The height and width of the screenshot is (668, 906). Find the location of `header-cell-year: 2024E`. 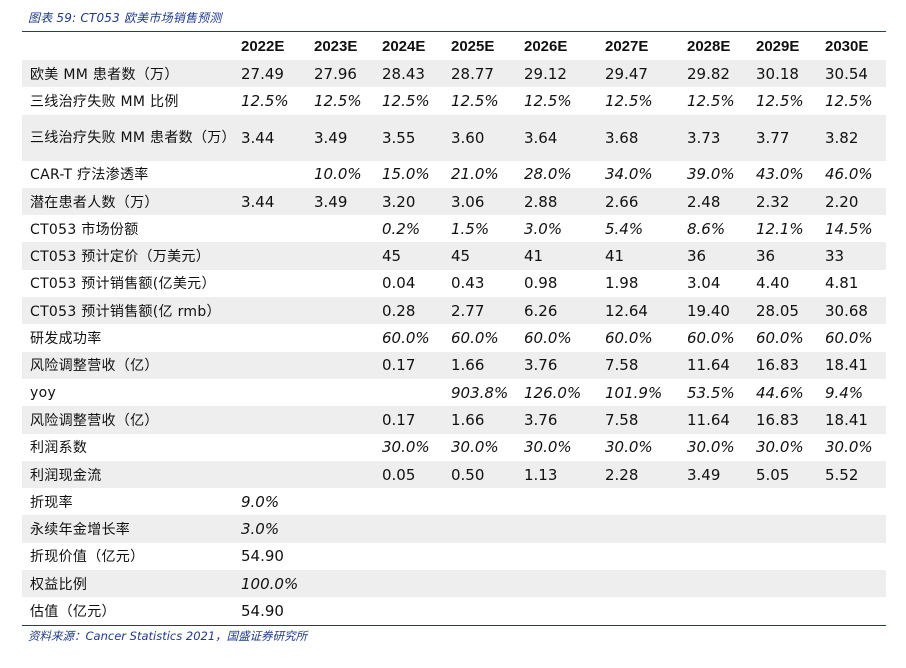

header-cell-year: 2024E is located at coordinates (404, 46).